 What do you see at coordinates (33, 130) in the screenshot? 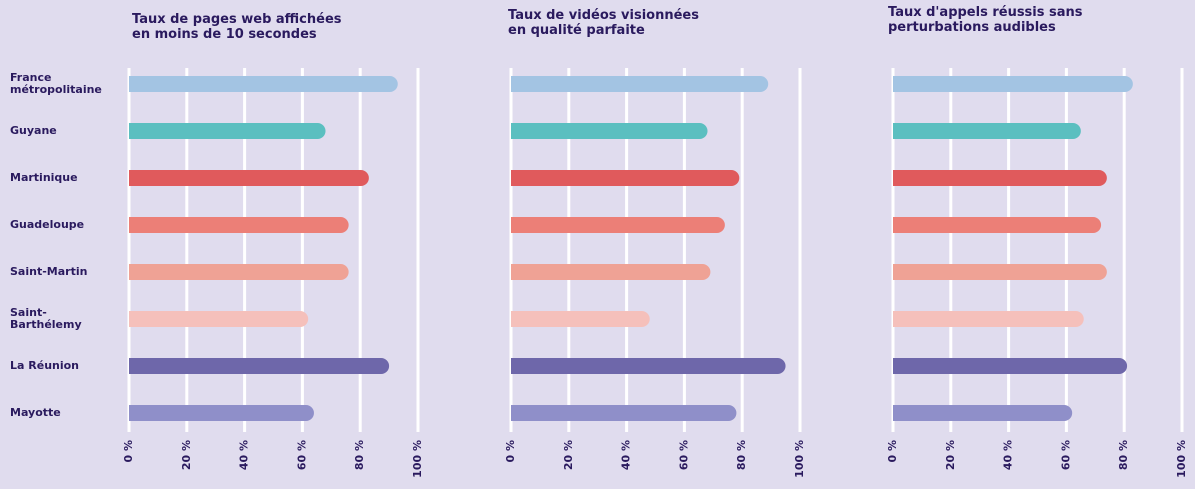
I see `category-label: Guyane` at bounding box center [33, 130].